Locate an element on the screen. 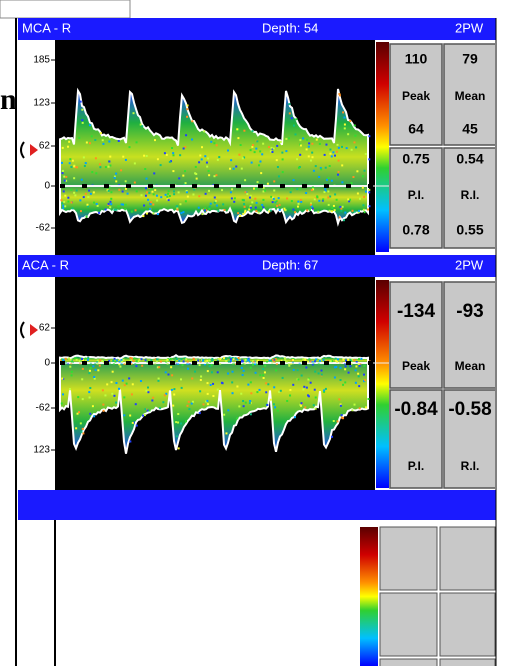 This screenshot has height=666, width=506. cell-text: 79 is located at coordinates (470, 59).